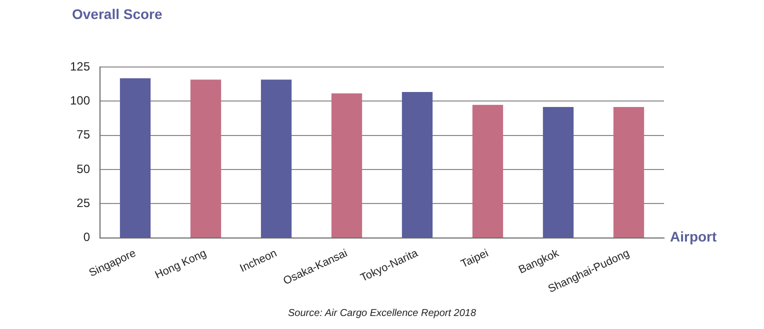 The width and height of the screenshot is (764, 329). What do you see at coordinates (693, 236) in the screenshot?
I see `x-axis-title: Airport` at bounding box center [693, 236].